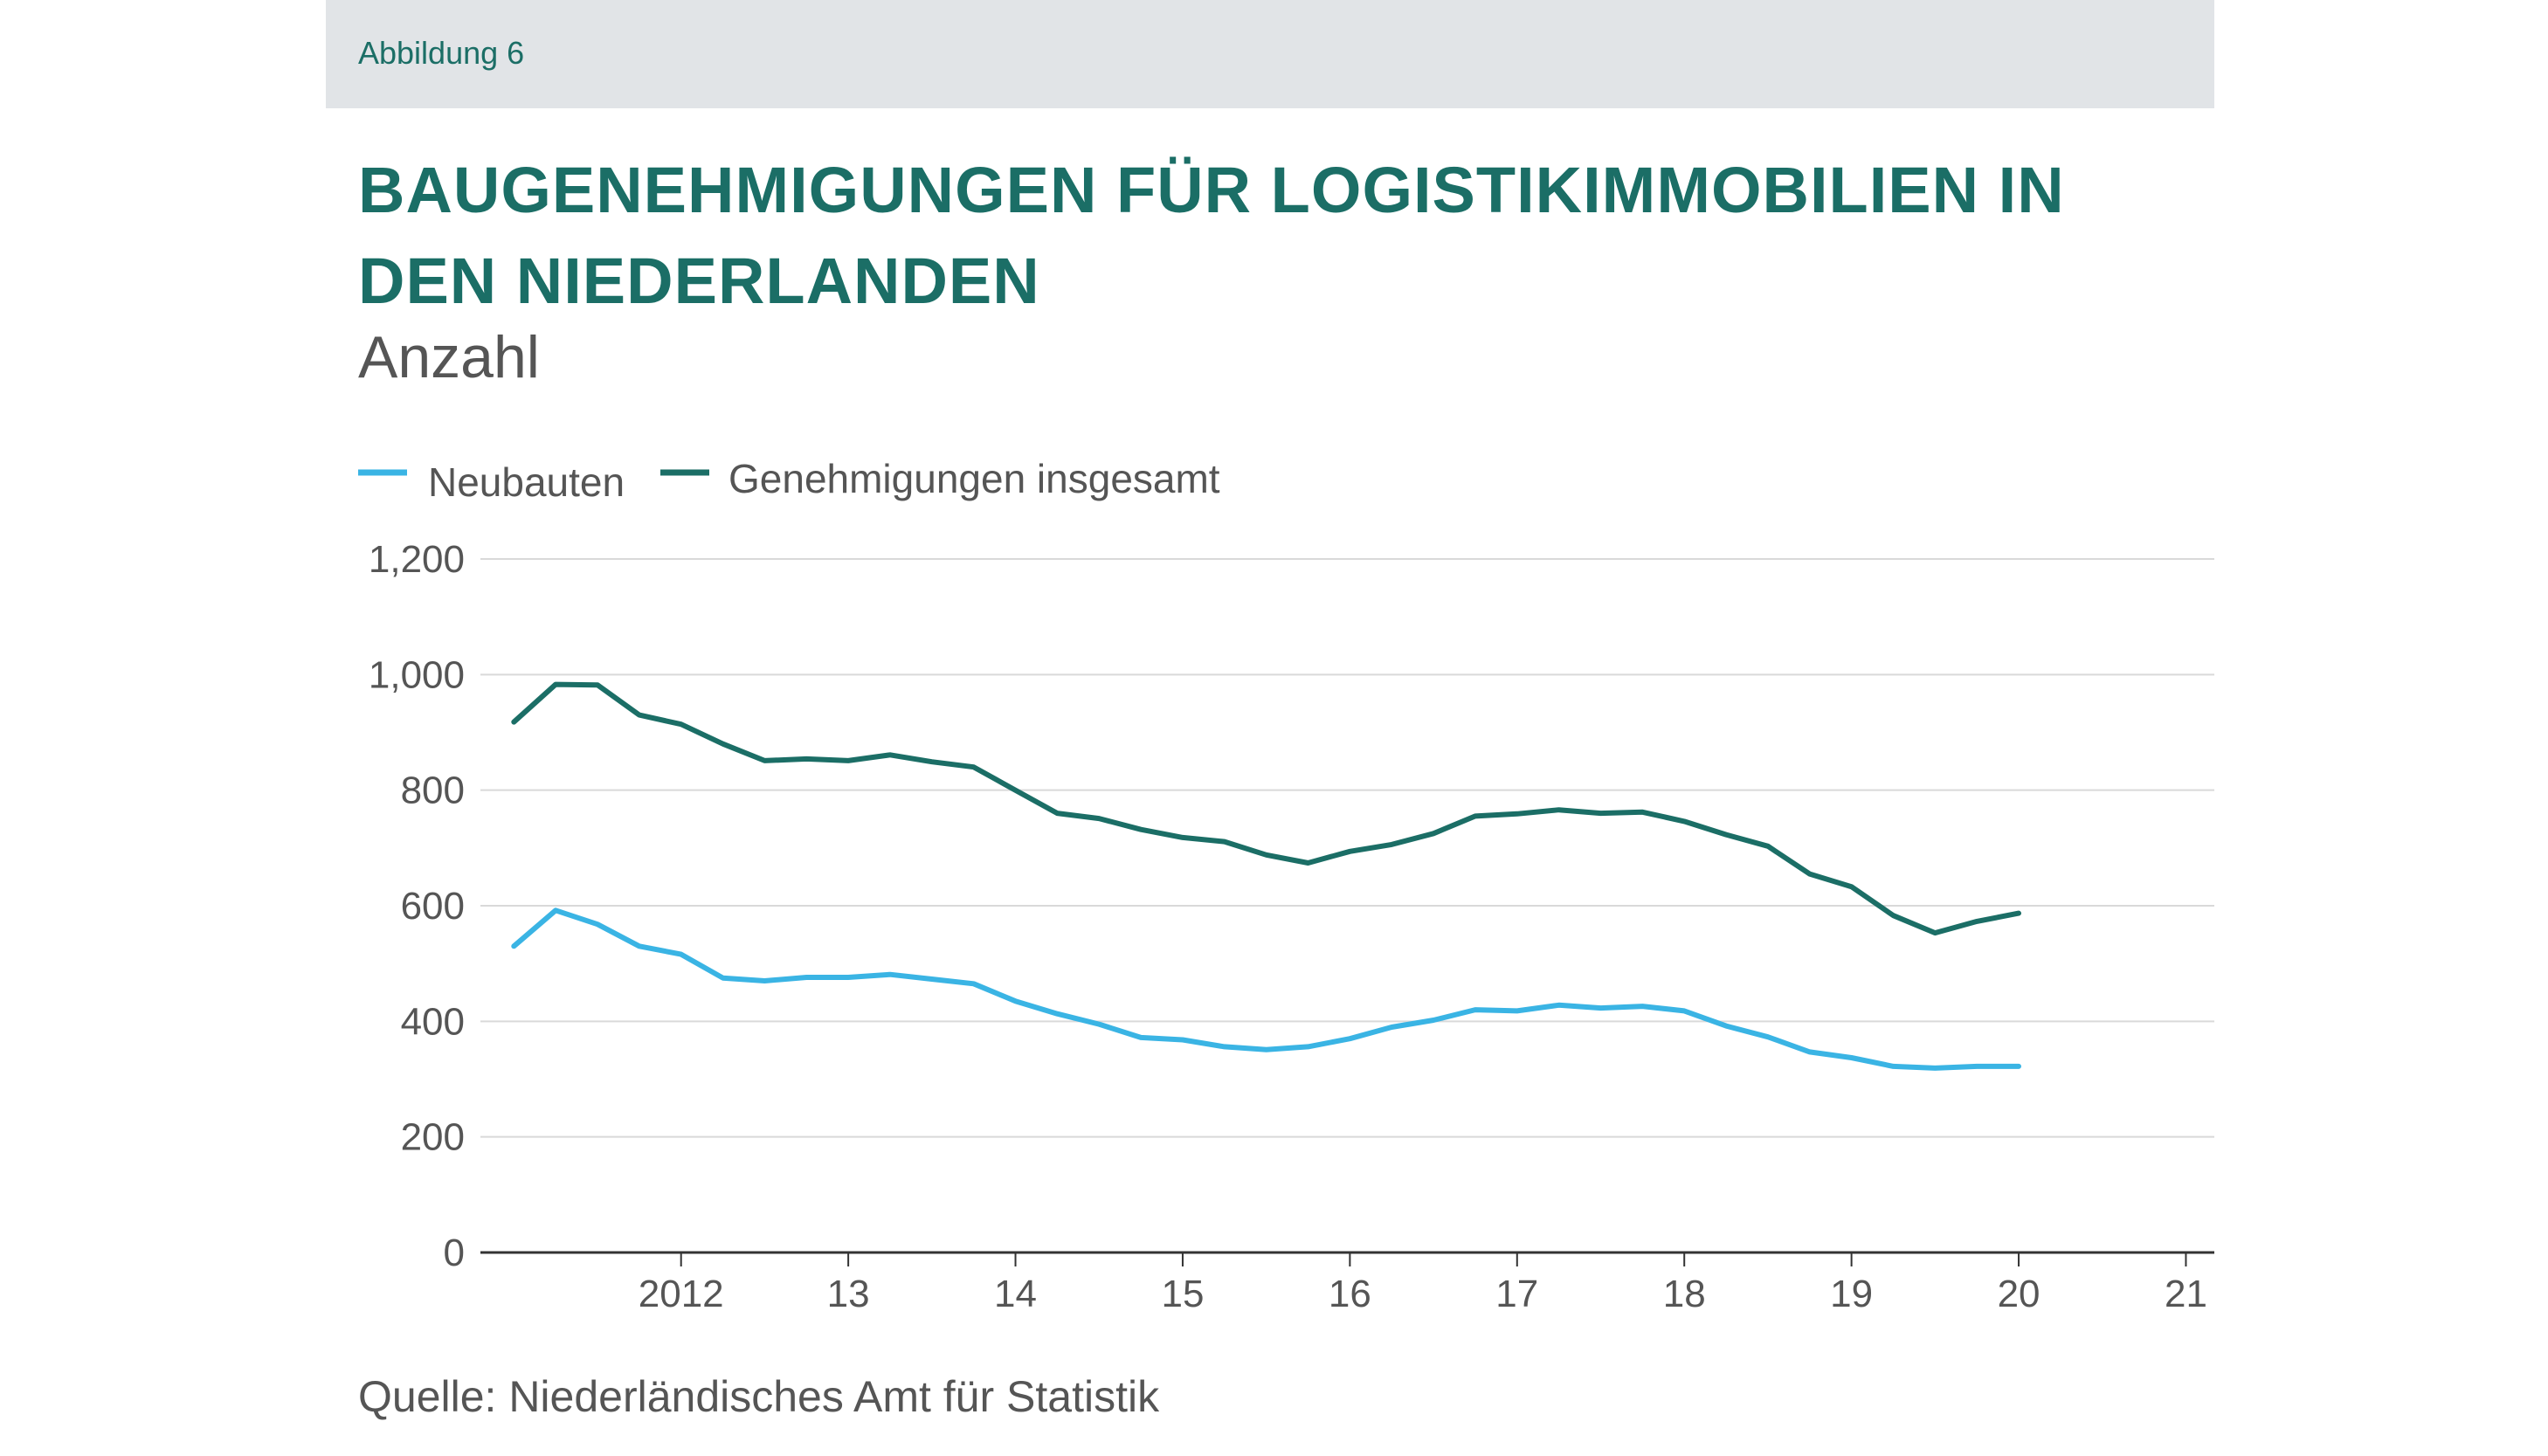 The height and width of the screenshot is (1456, 2548). What do you see at coordinates (433, 1021) in the screenshot?
I see `y-tick-label: 400` at bounding box center [433, 1021].